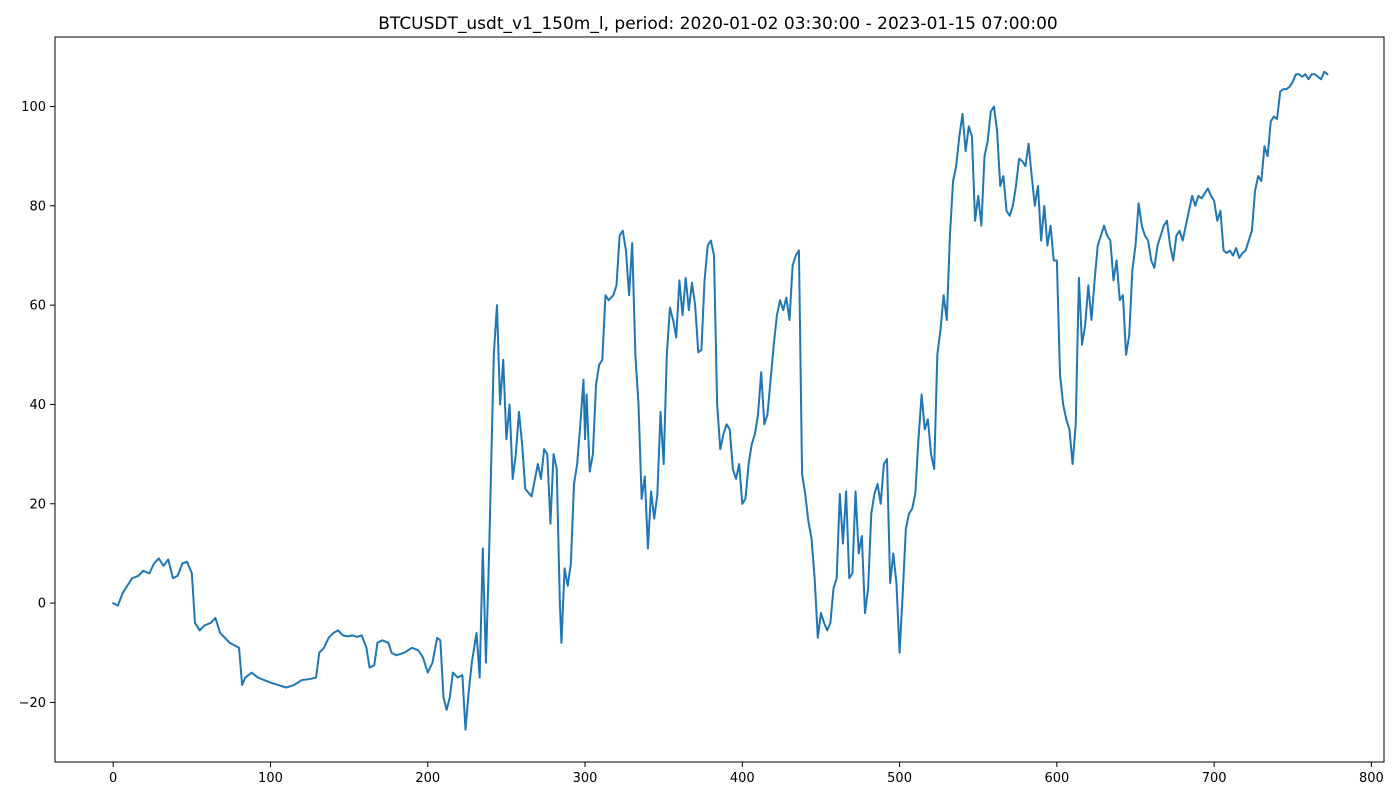  I want to click on x-tick-label: 500, so click(899, 778).